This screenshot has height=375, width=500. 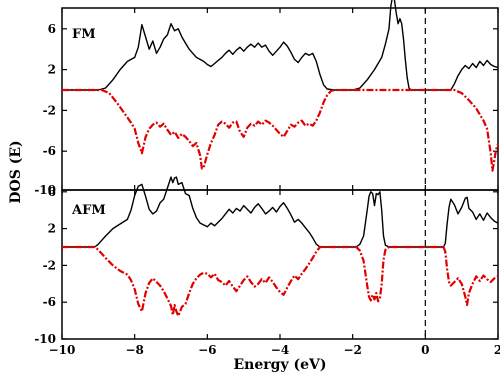 I want to click on x-tick-label: −8, so click(x=134, y=350).